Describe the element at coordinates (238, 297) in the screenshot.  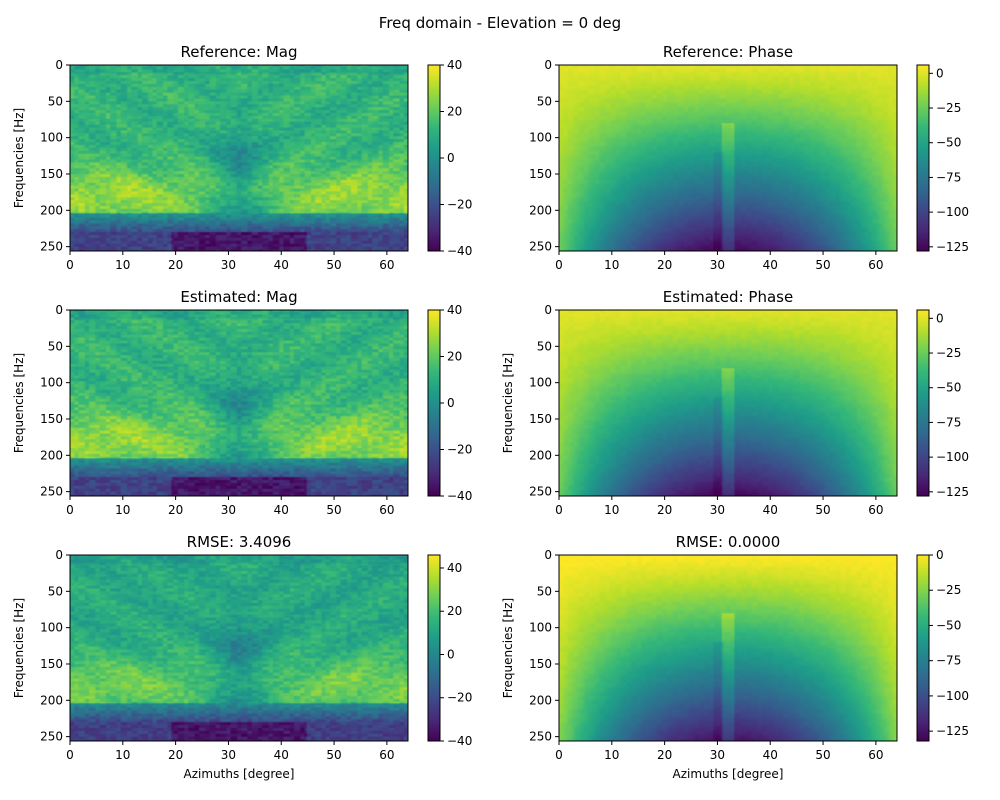
I see `subplot-title: Estimated: Mag` at that location.